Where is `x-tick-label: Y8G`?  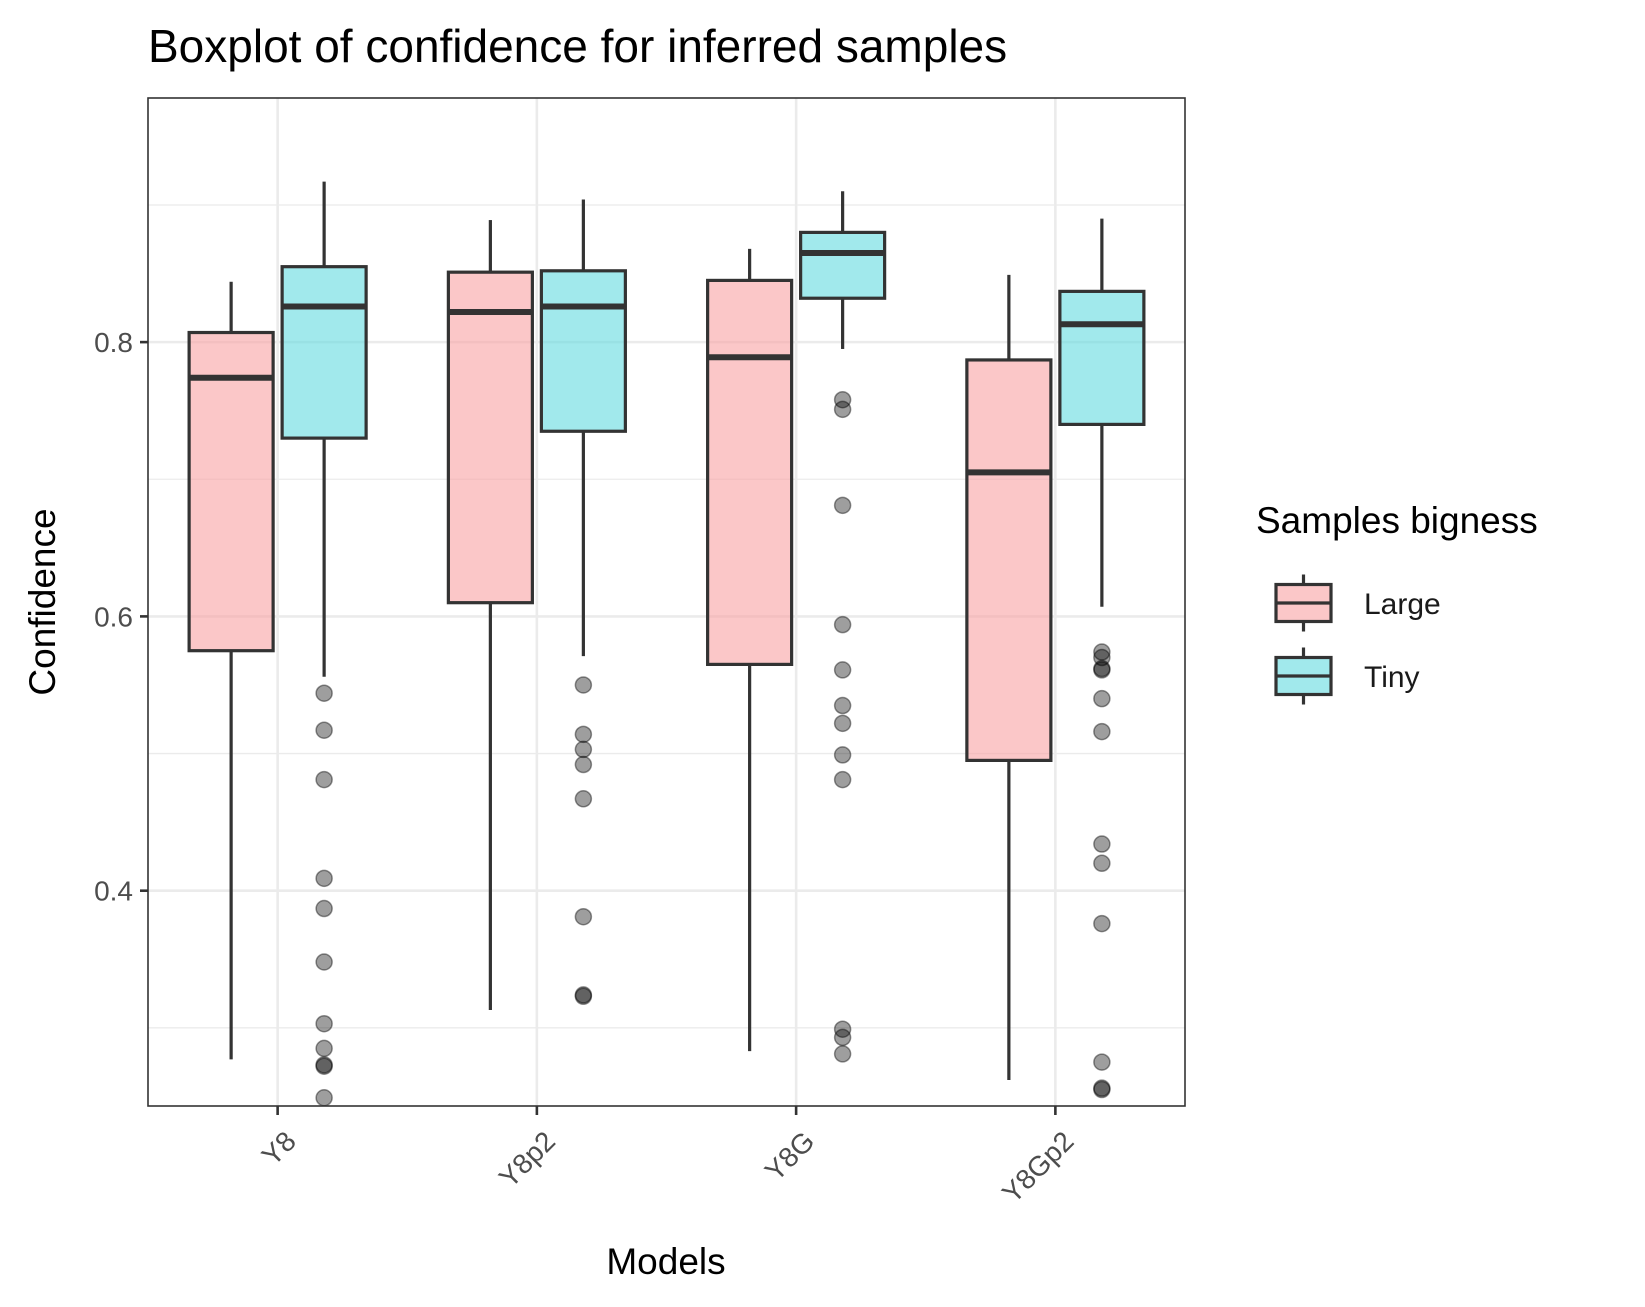 x-tick-label: Y8G is located at coordinates (790, 1156).